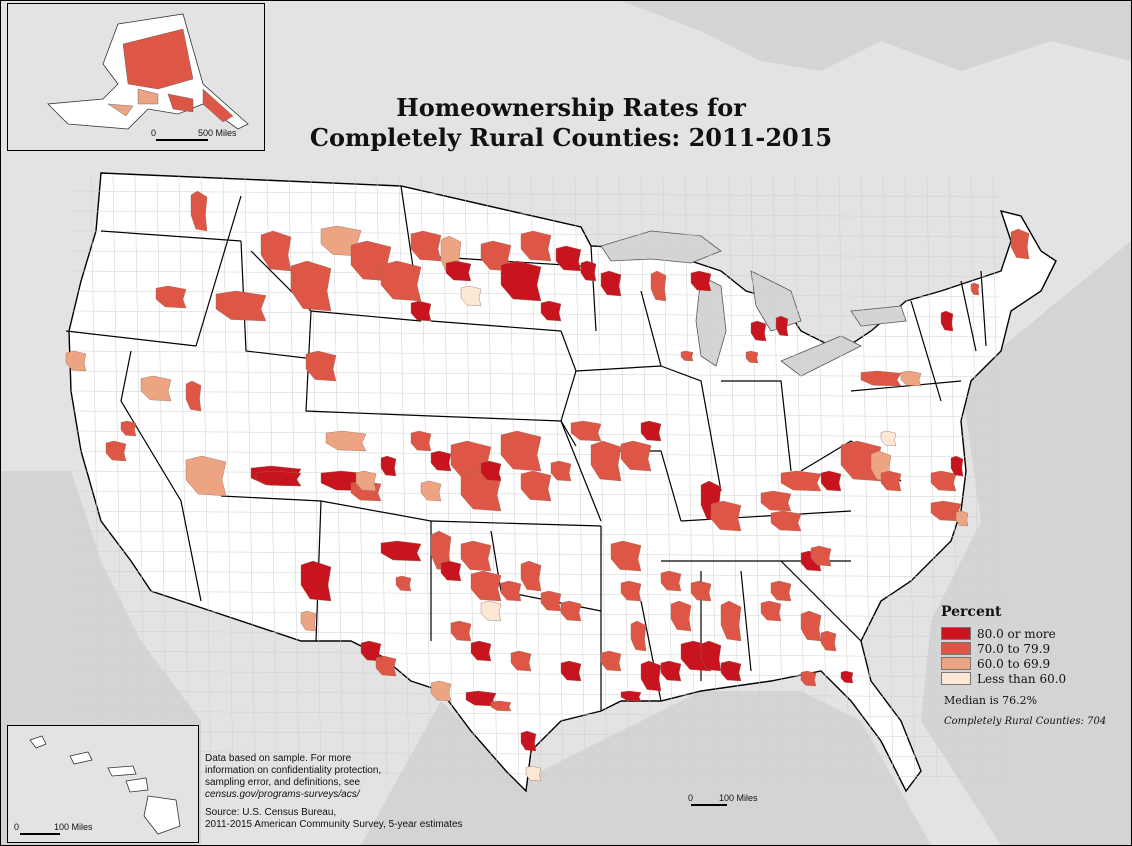 Image resolution: width=1132 pixels, height=846 pixels. I want to click on hudson-bay, so click(876, 36).